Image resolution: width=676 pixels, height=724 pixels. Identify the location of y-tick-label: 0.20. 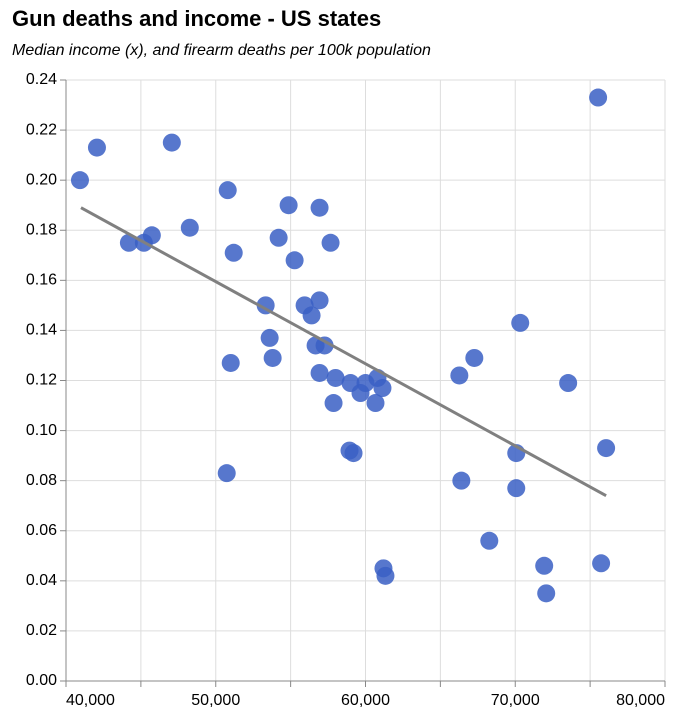
(41, 179).